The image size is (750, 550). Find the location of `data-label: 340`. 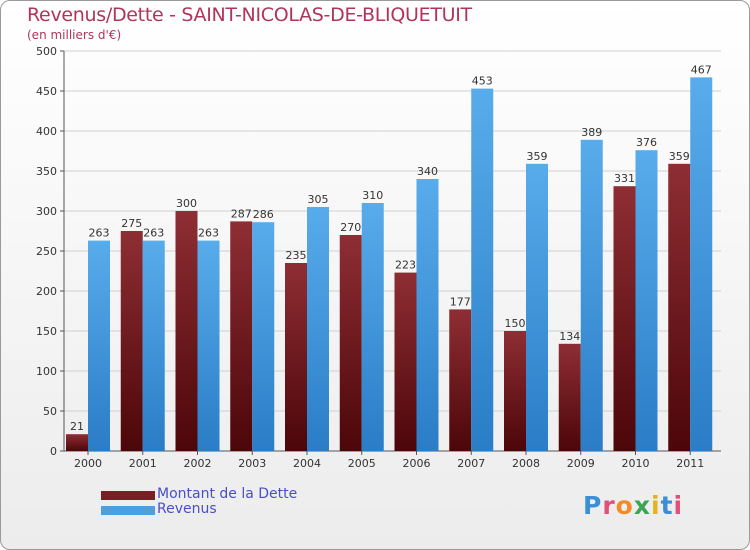

data-label: 340 is located at coordinates (427, 171).